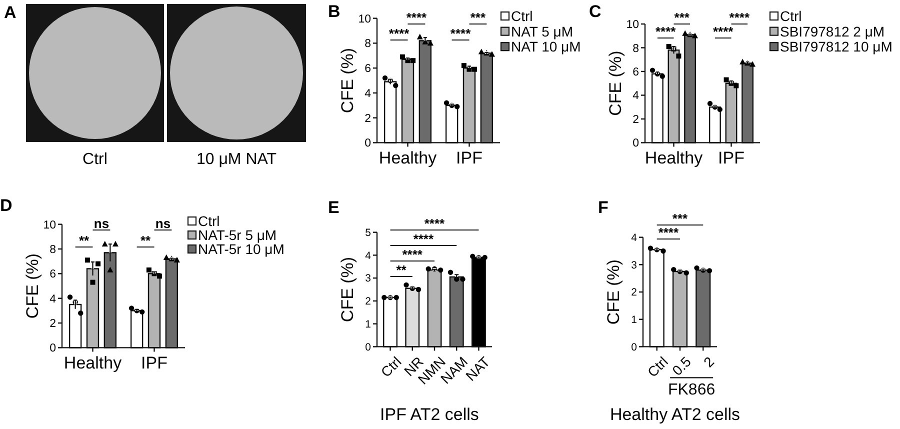  What do you see at coordinates (429, 414) in the screenshot?
I see `x-axis-title: IPF AT2 cells` at bounding box center [429, 414].